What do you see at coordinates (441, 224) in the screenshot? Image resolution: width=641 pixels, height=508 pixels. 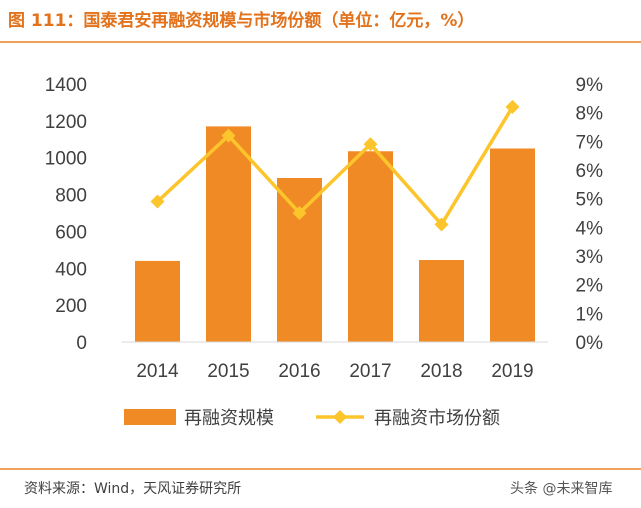 I see `share-marker-2018` at bounding box center [441, 224].